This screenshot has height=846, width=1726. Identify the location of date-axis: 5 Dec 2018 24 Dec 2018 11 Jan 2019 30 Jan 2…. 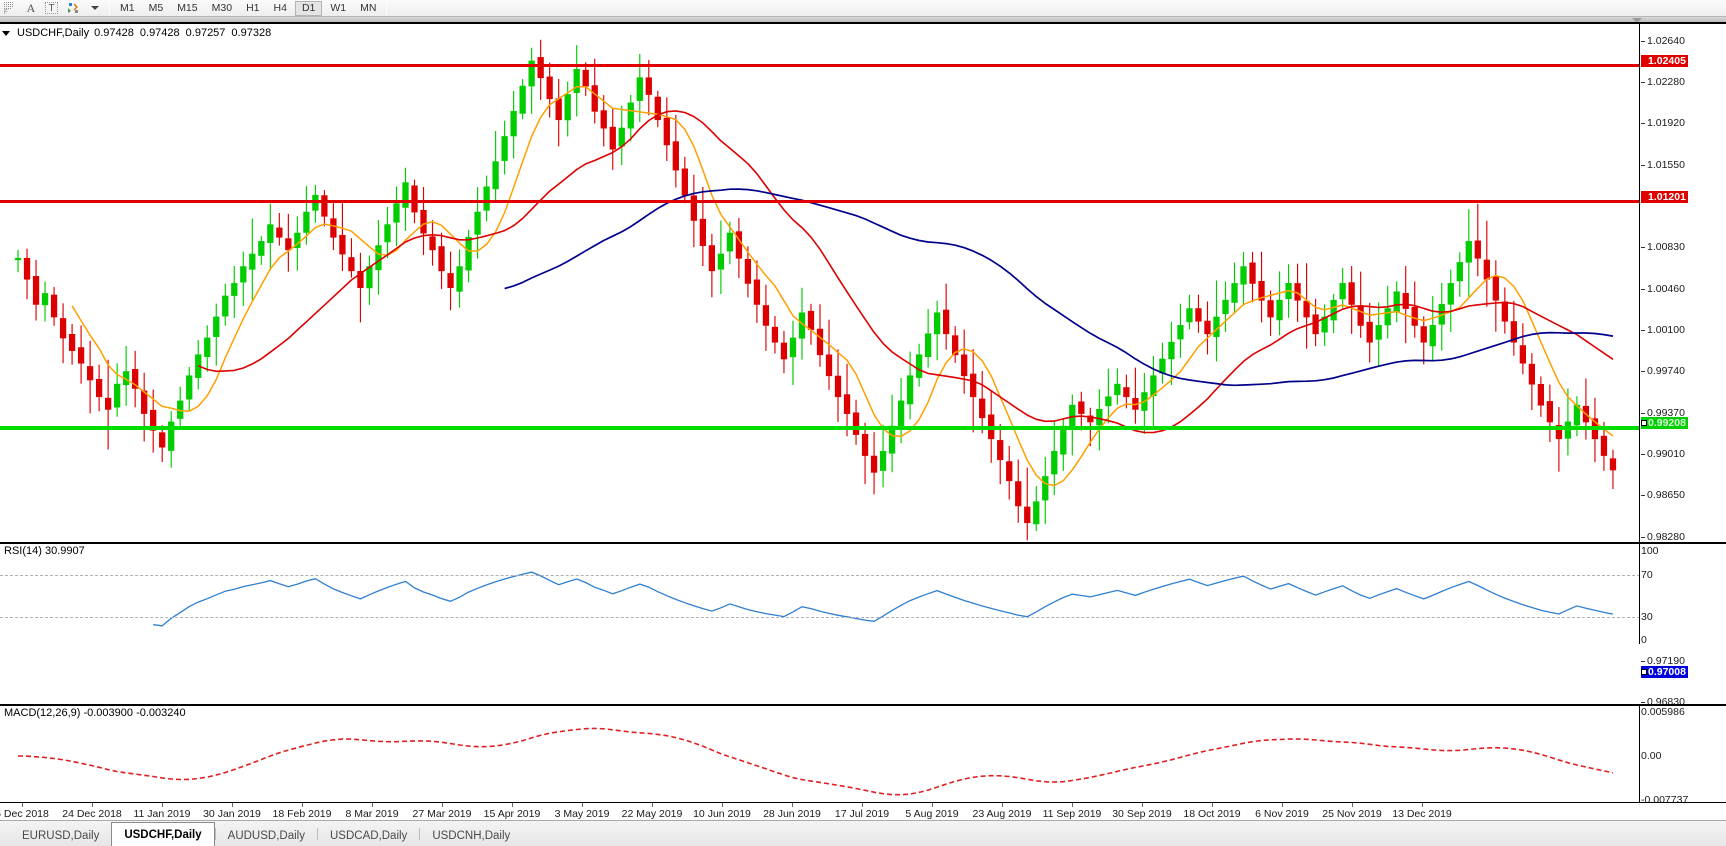
(863, 813).